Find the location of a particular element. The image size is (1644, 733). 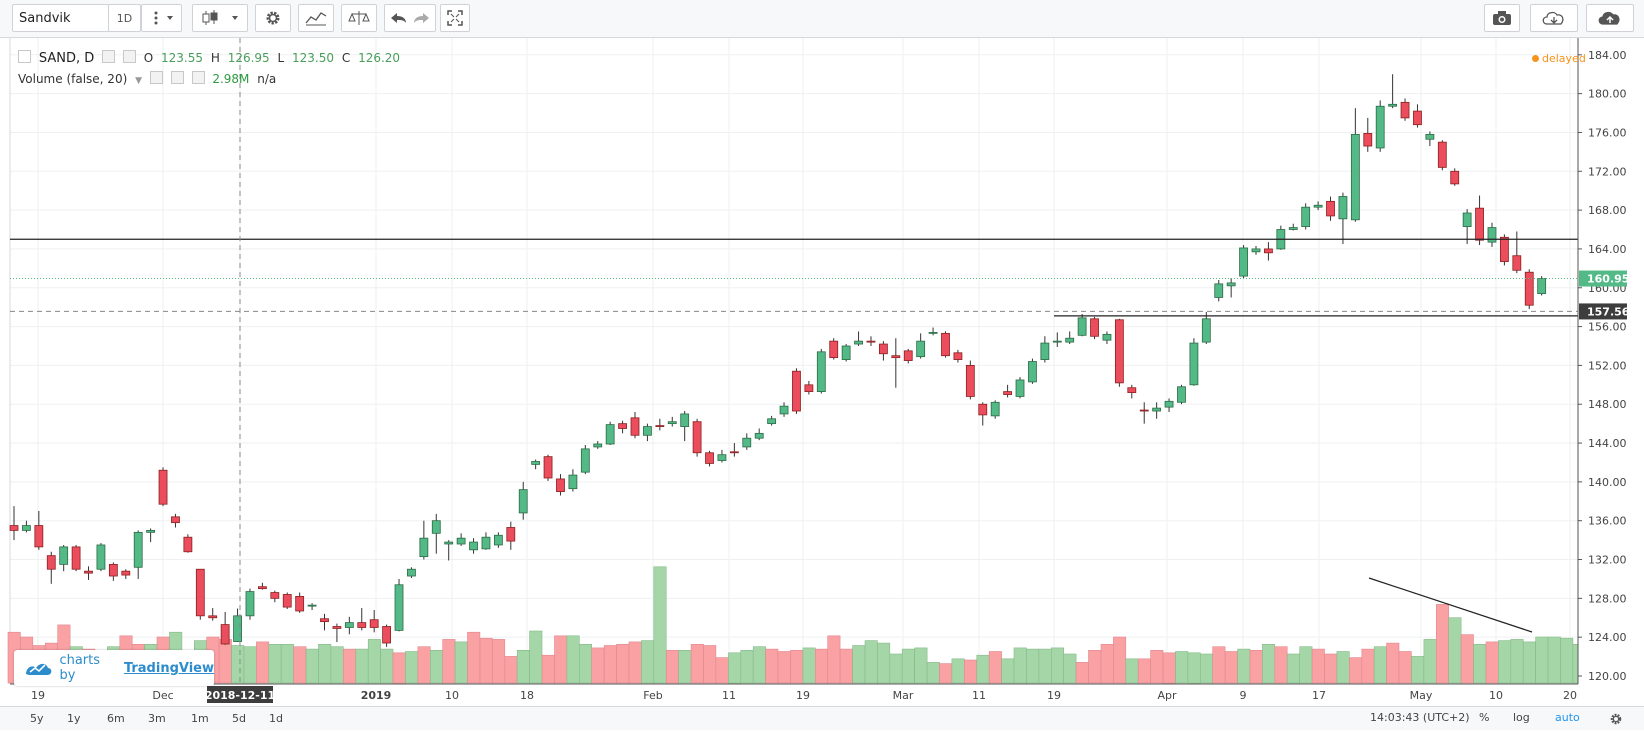

crosshair-date-label: 2018-12-11 is located at coordinates (240, 695).